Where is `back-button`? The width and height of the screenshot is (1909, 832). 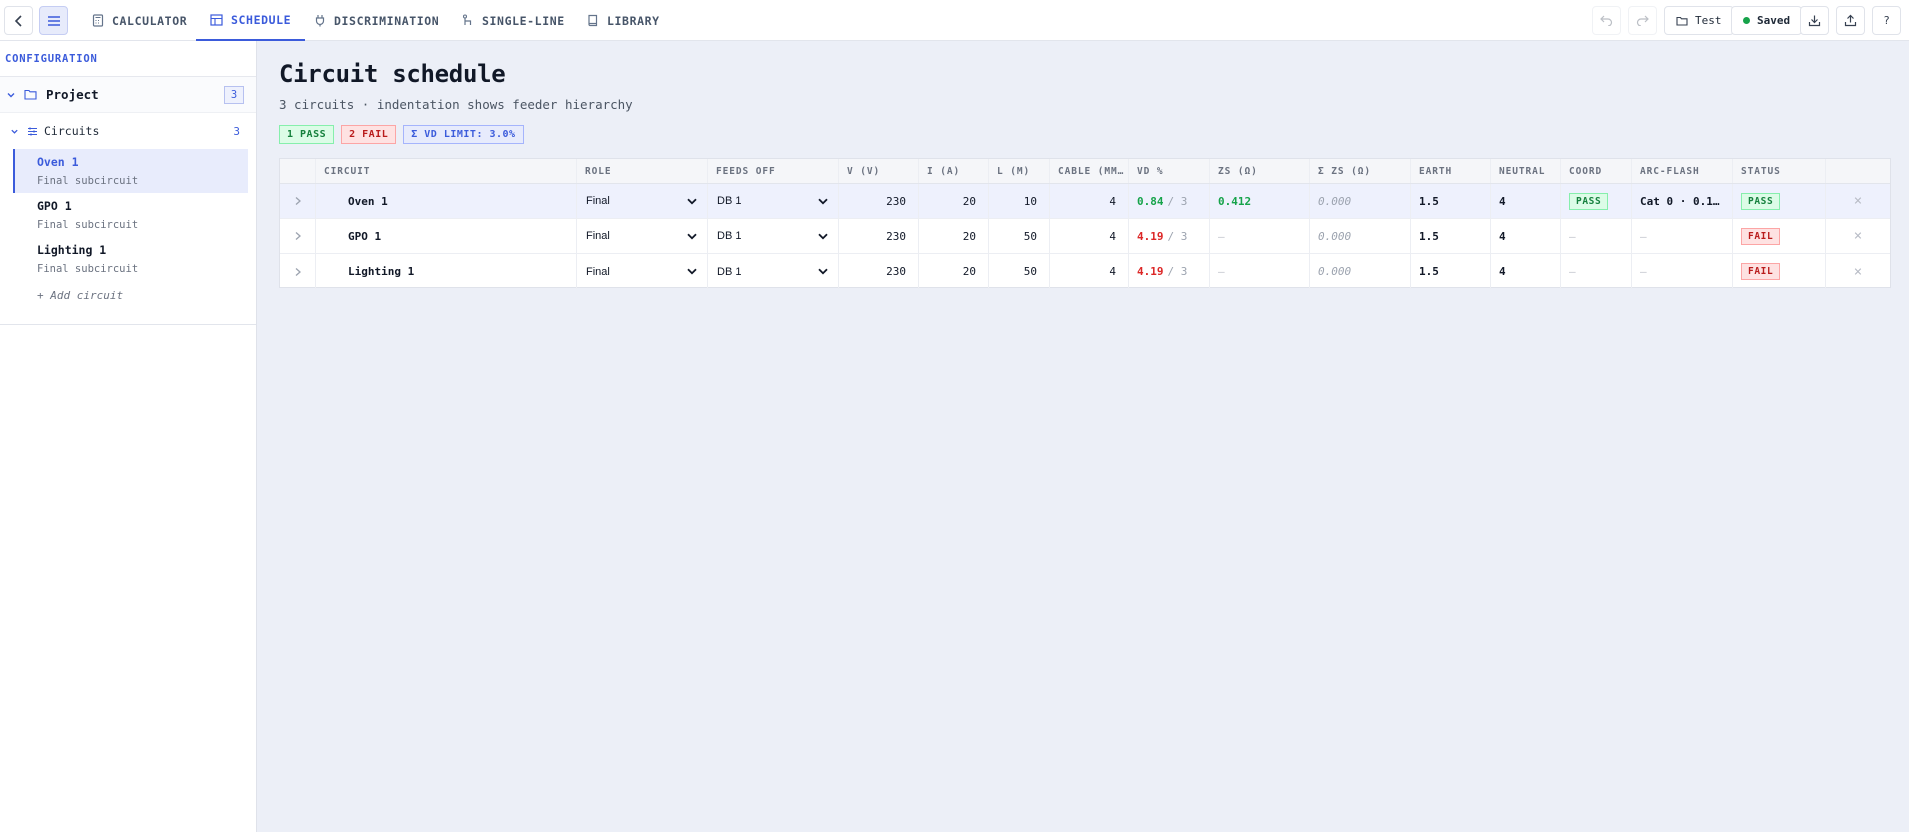
back-button is located at coordinates (18, 20).